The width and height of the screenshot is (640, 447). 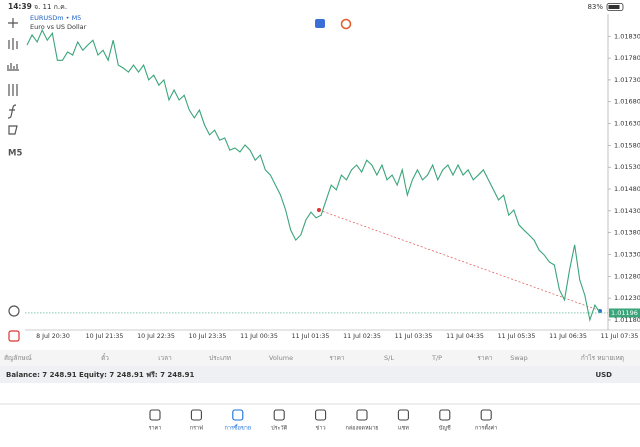 I want to click on y-tick-label: 1.01480, so click(x=627, y=189).